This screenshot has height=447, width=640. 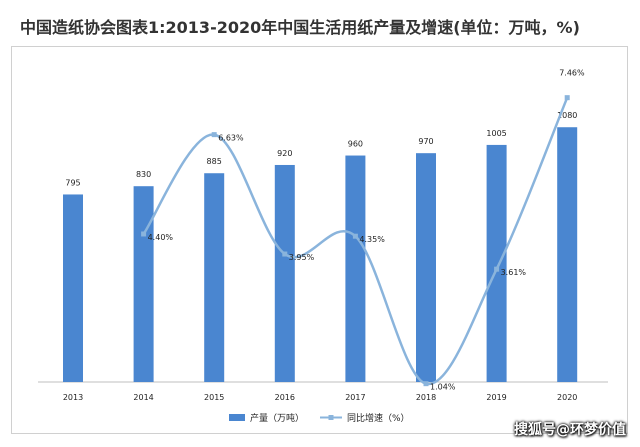 What do you see at coordinates (284, 153) in the screenshot?
I see `bar-label-2016: 920` at bounding box center [284, 153].